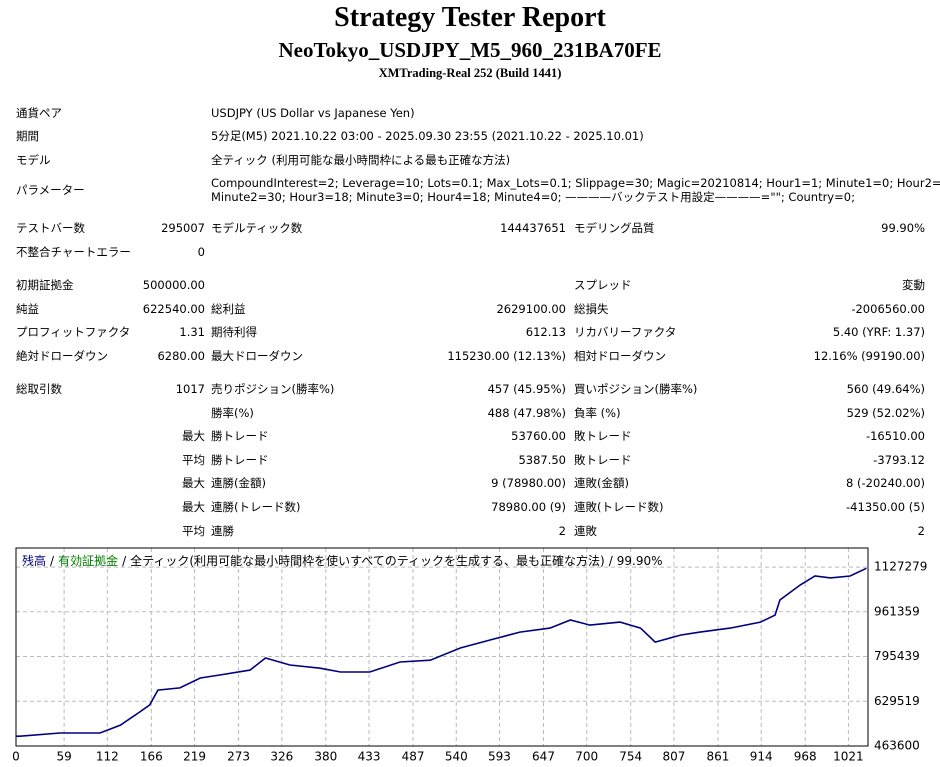 The width and height of the screenshot is (940, 767). What do you see at coordinates (526, 389) in the screenshot?
I see `stat-value: 457 (45.95%)` at bounding box center [526, 389].